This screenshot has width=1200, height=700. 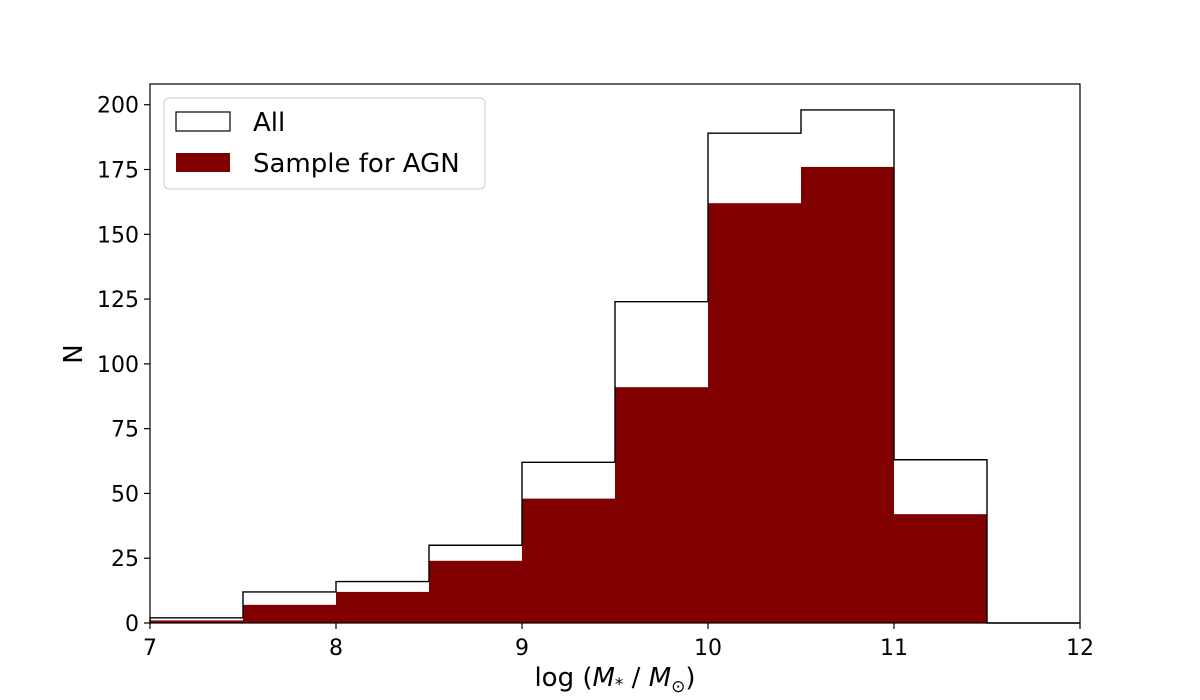 I want to click on y-tick-label: 175, so click(x=118, y=171).